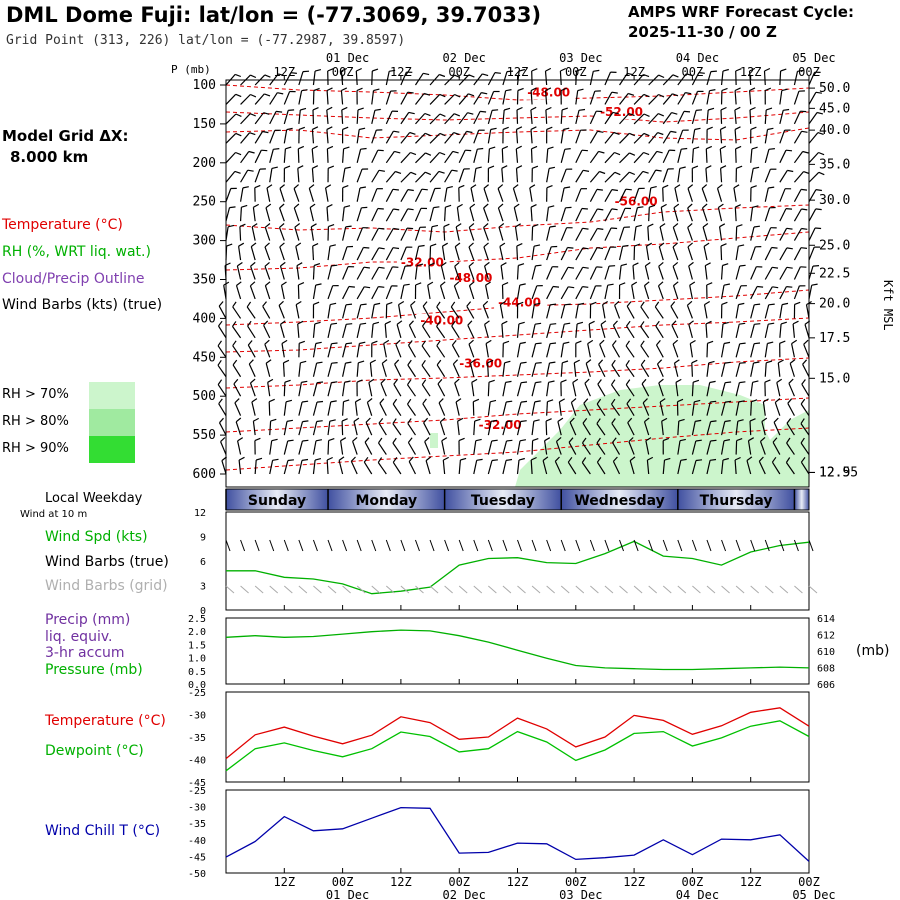 This screenshot has width=900, height=900. Describe the element at coordinates (651, 545) in the screenshot. I see `surface-wind-barb` at that location.